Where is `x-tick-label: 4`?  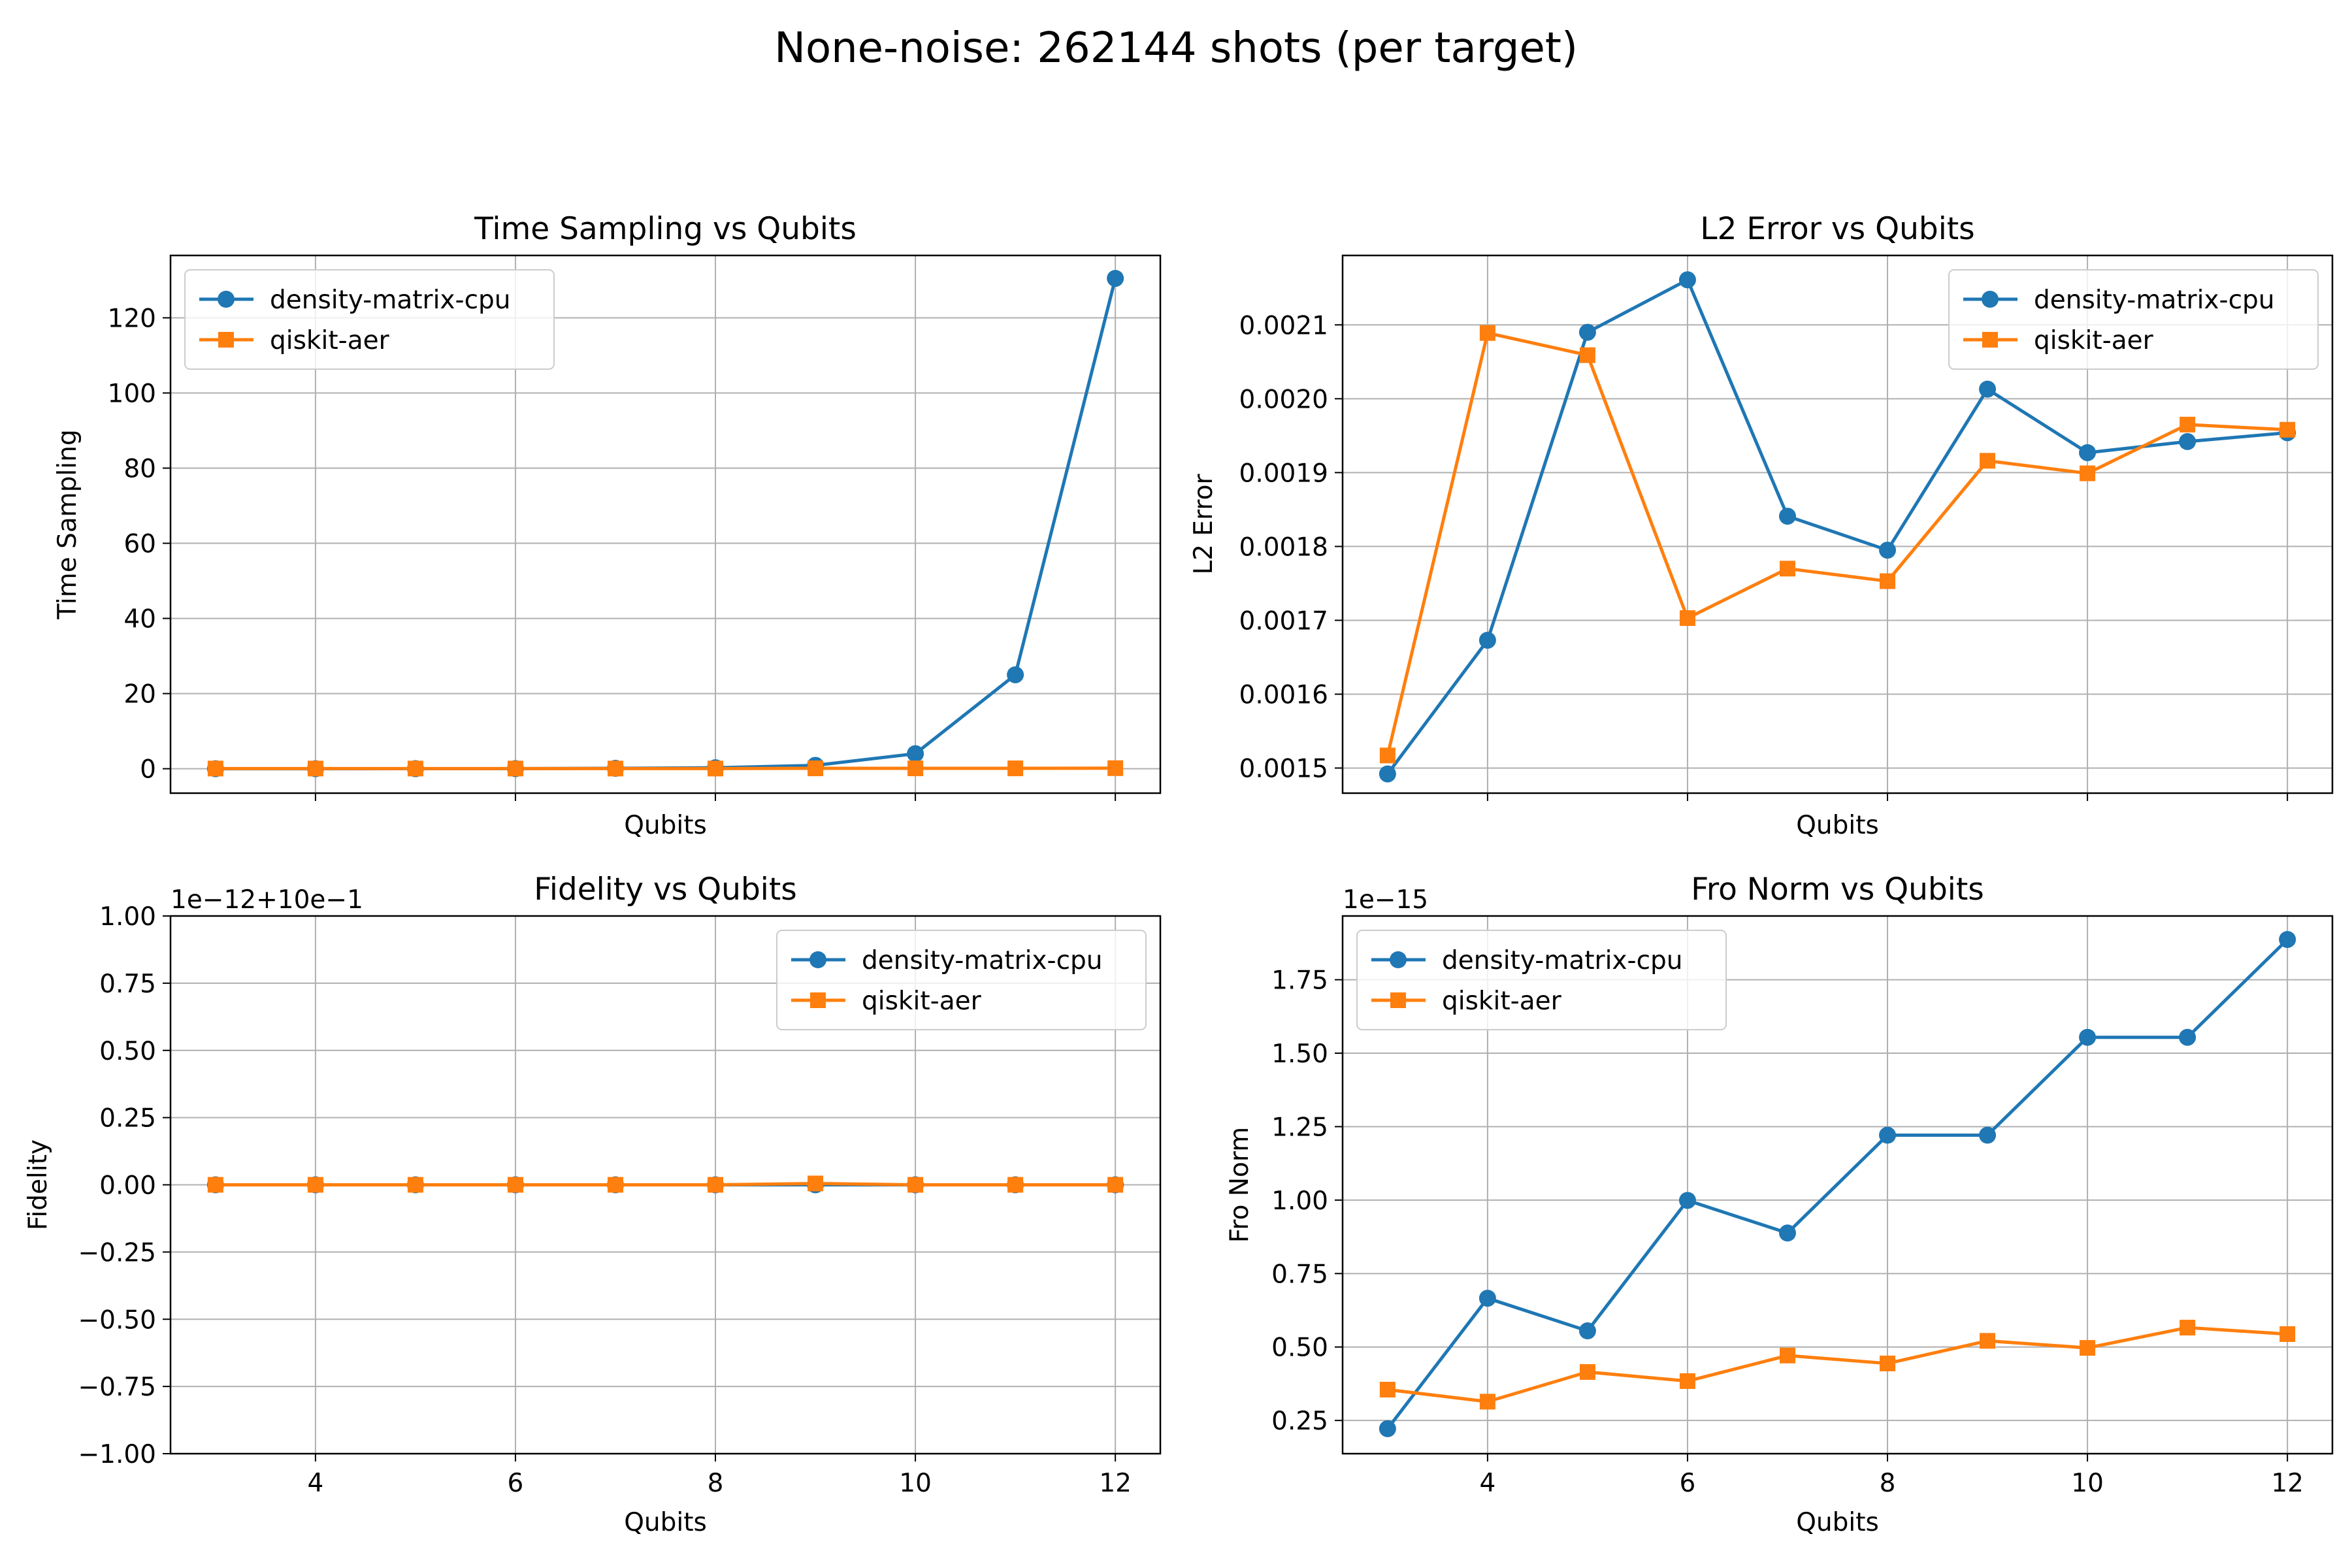
x-tick-label: 4 is located at coordinates (315, 1483).